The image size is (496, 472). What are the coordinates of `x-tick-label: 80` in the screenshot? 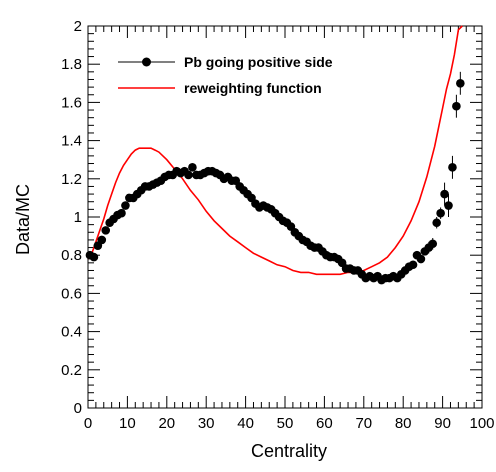 It's located at (403, 423).